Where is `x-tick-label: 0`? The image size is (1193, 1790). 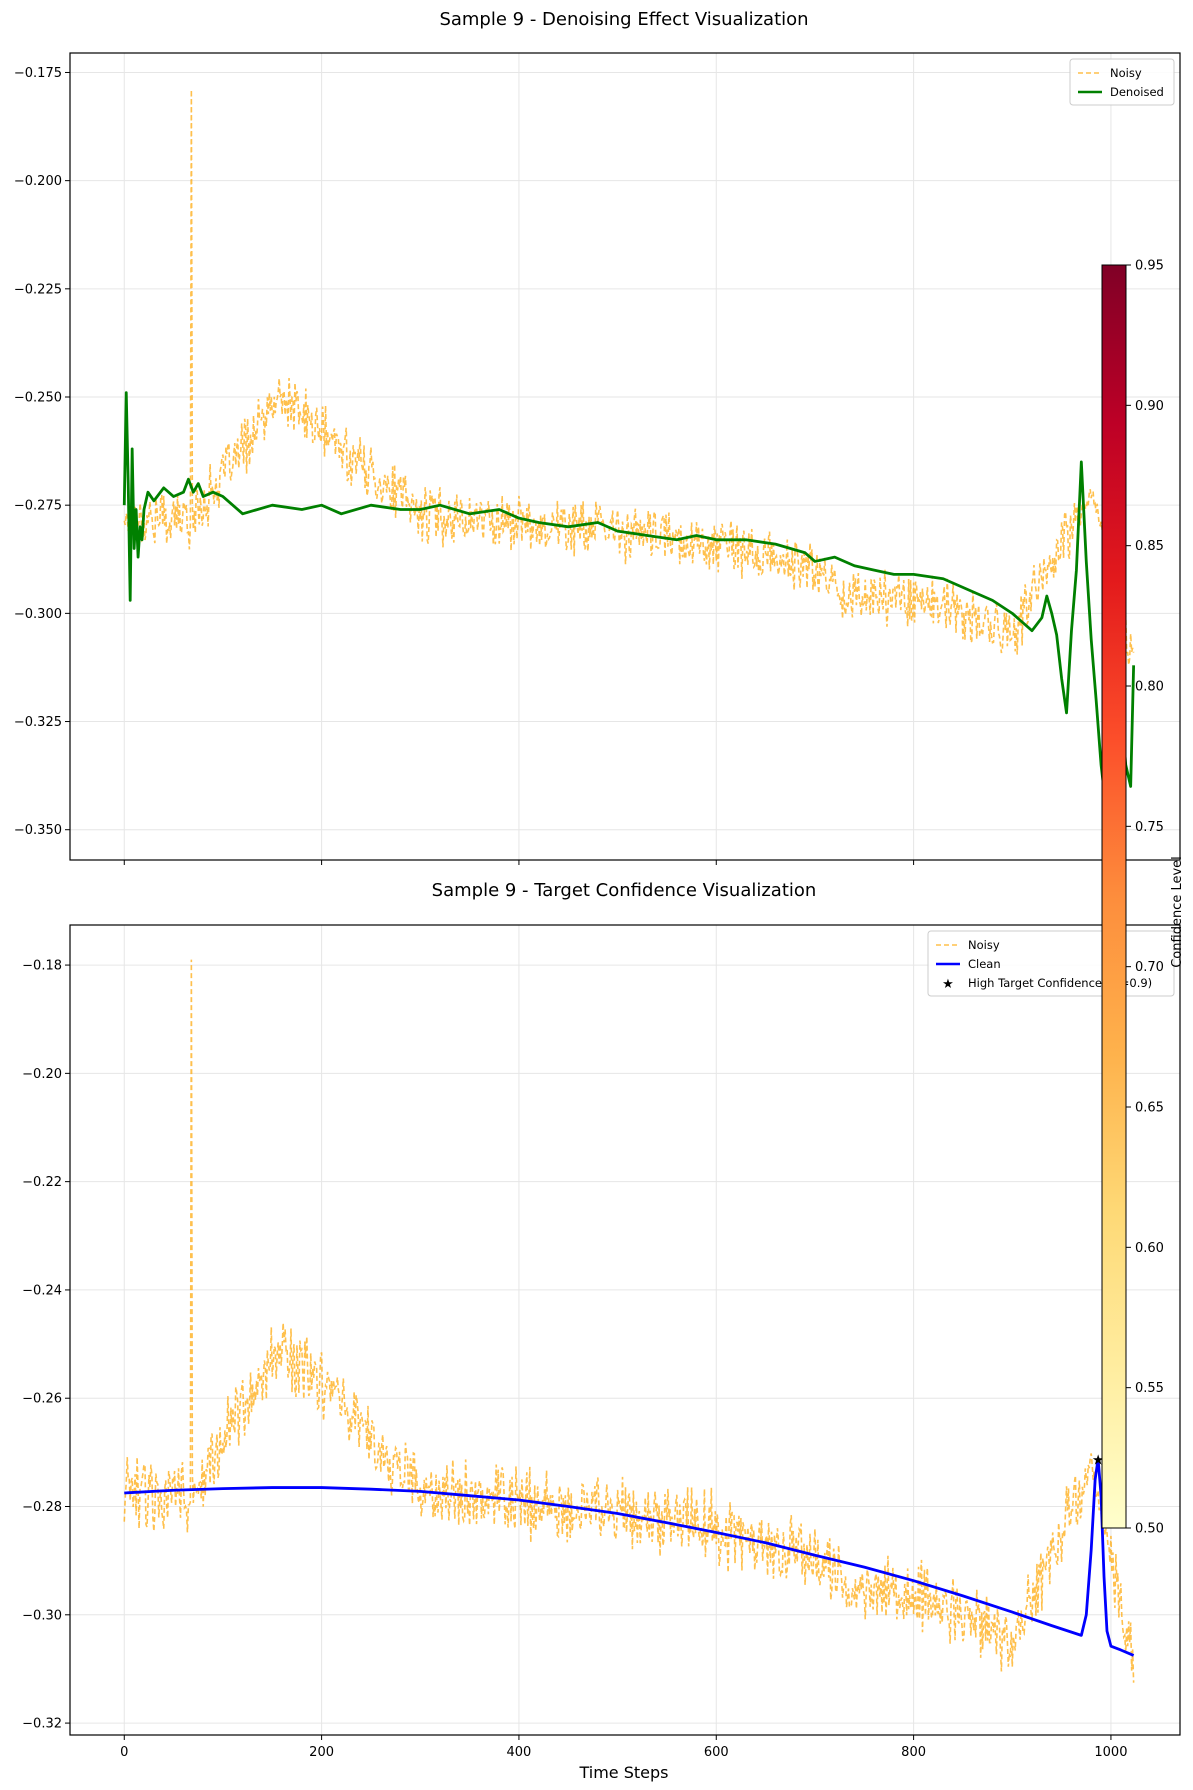 x-tick-label: 0 is located at coordinates (124, 1752).